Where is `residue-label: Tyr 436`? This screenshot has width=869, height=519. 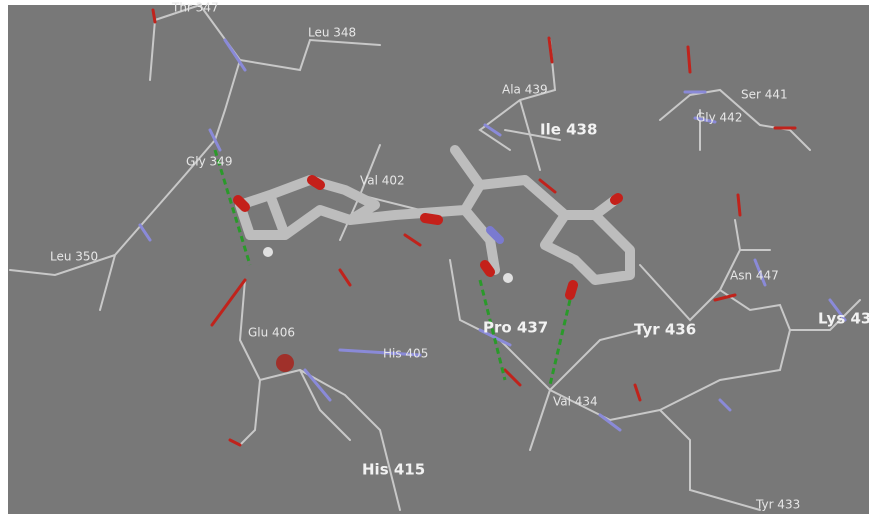
residue-label: Tyr 436 is located at coordinates (665, 330).